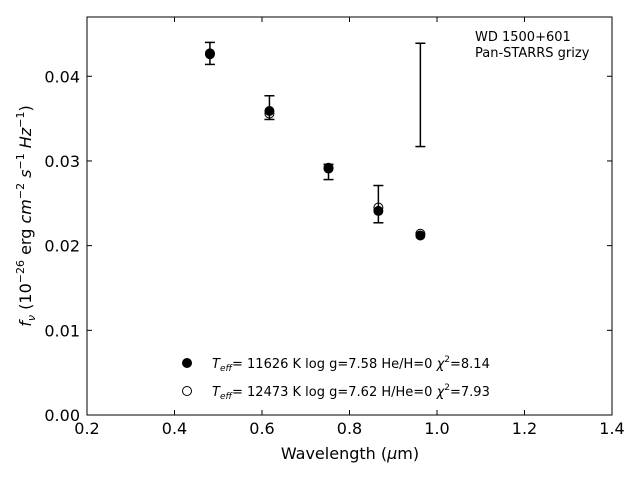 Image resolution: width=640 pixels, height=480 pixels. What do you see at coordinates (350, 453) in the screenshot?
I see `x-axis-title: Wavelength (μm)` at bounding box center [350, 453].